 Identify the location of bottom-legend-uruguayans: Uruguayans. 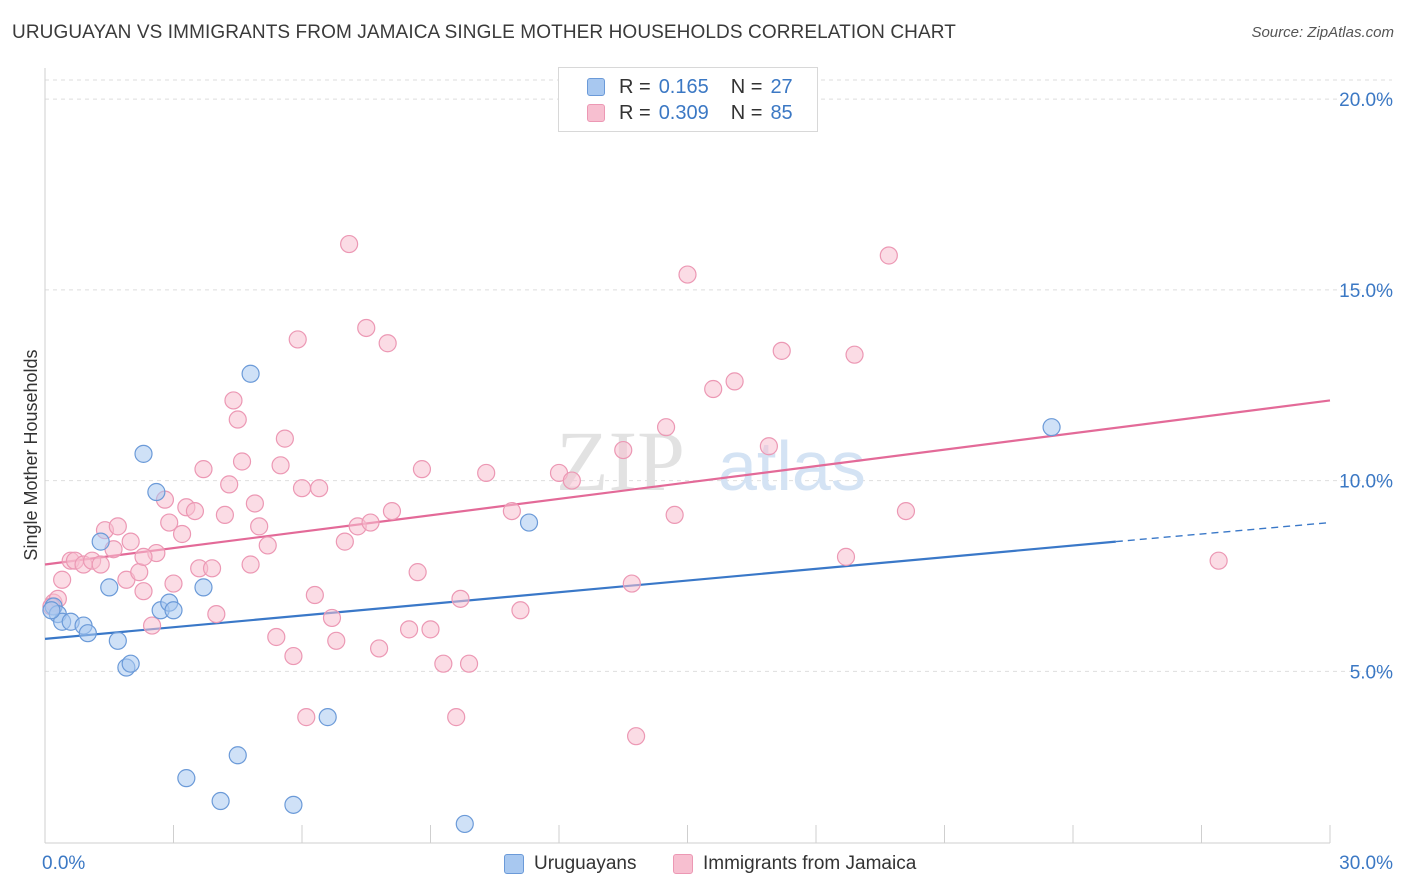
(570, 864).